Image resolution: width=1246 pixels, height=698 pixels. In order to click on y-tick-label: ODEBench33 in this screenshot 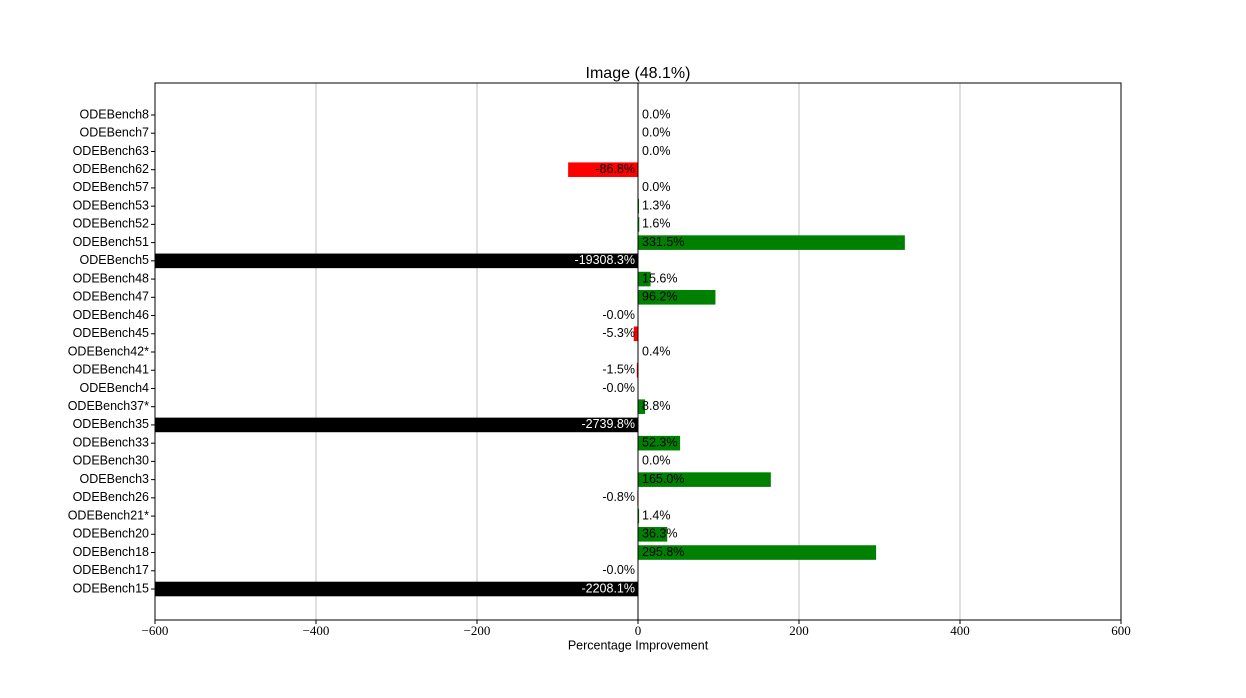, I will do `click(111, 442)`.